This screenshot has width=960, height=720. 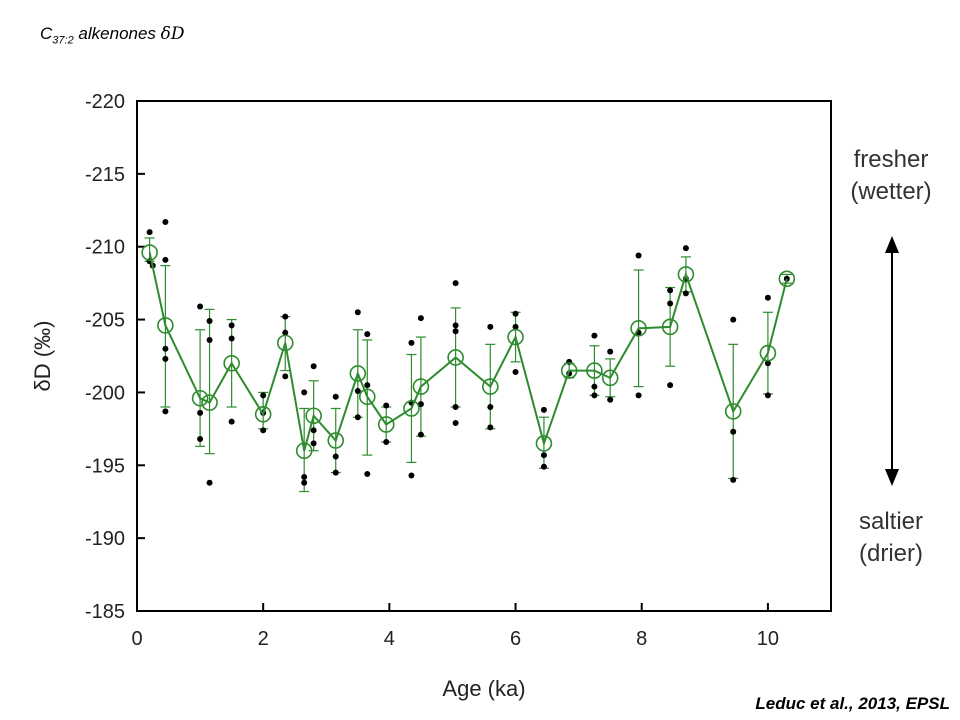 What do you see at coordinates (105, 321) in the screenshot?
I see `y-tick-label: -205` at bounding box center [105, 321].